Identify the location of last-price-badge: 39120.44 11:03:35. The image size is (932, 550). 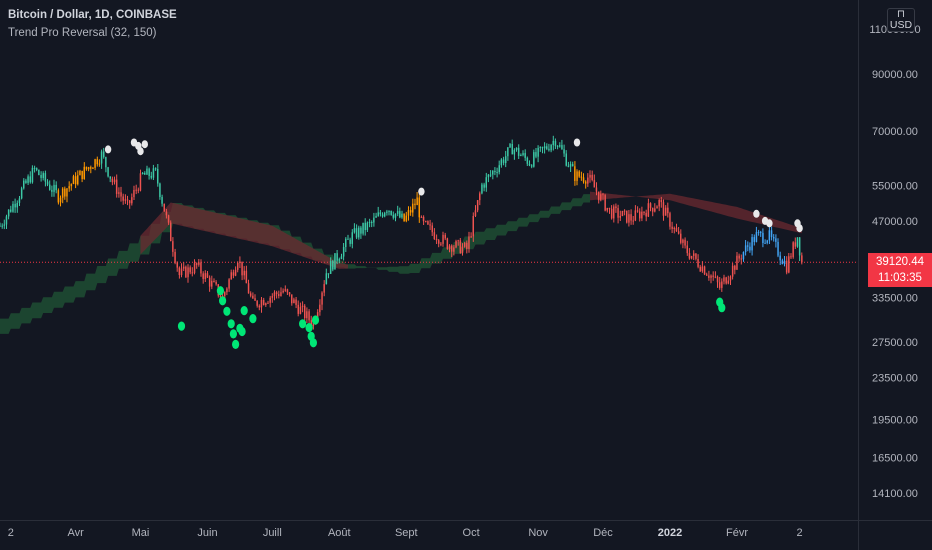
(900, 270).